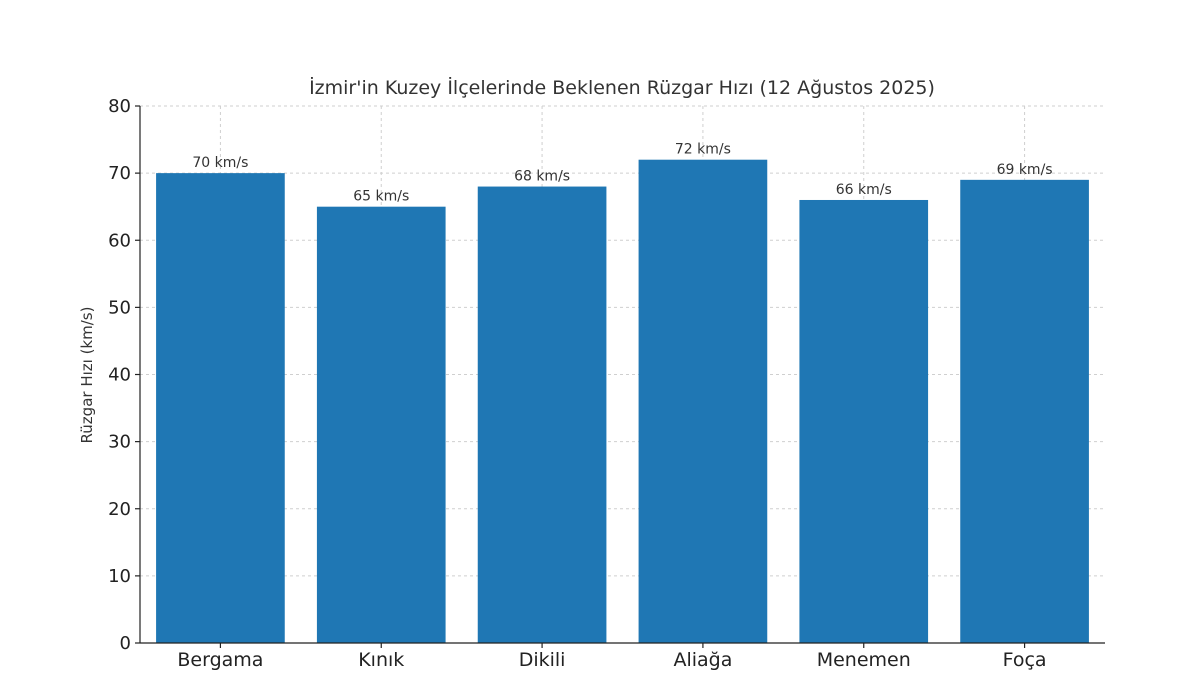 The image size is (1200, 683). I want to click on x-tick-label: Kınık, so click(381, 660).